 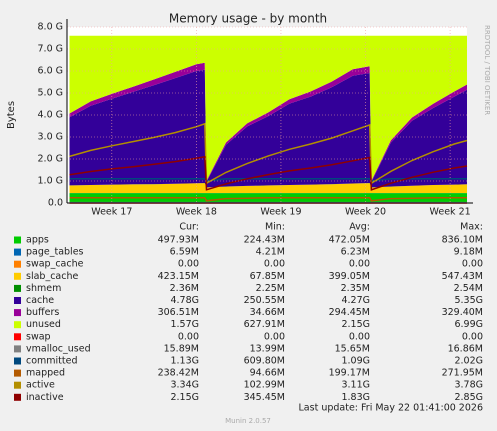 What do you see at coordinates (355, 300) in the screenshot?
I see `legend-stat: 4.27G` at bounding box center [355, 300].